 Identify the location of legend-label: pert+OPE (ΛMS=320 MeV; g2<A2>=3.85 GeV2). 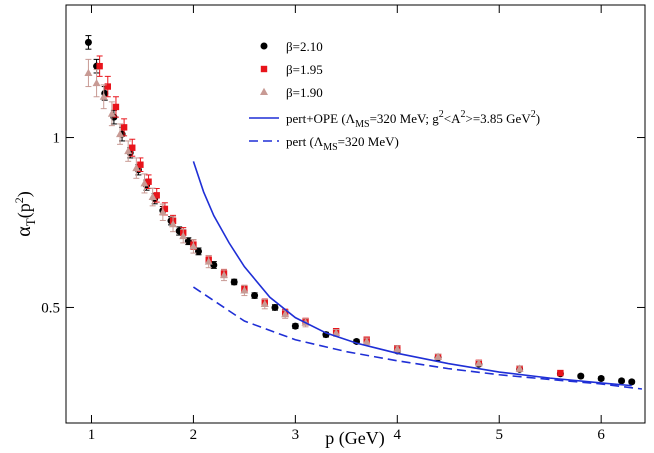
(413, 119).